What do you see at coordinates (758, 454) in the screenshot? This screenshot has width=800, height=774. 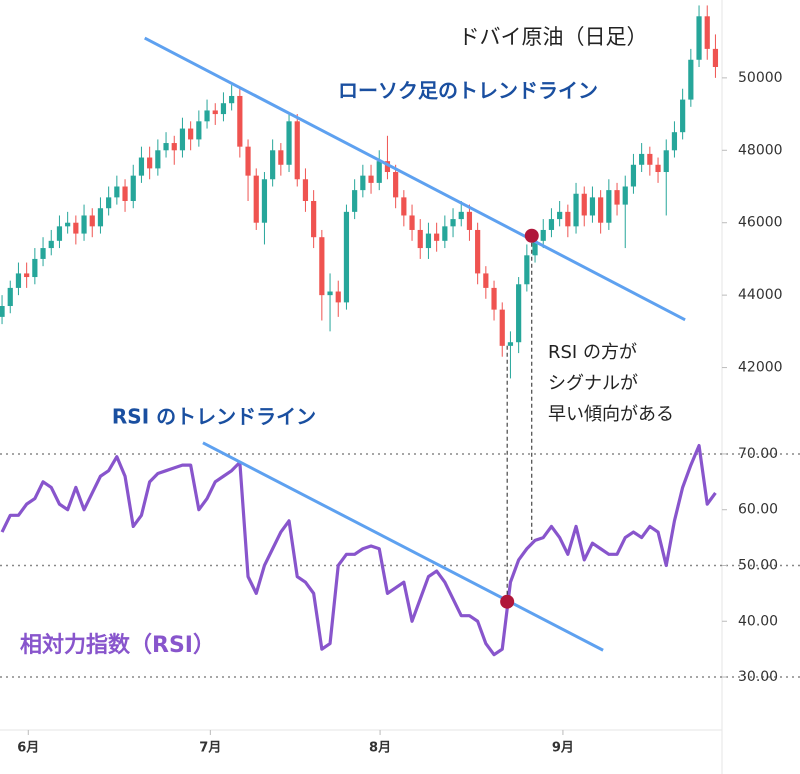 I see `y-tick-label: 70.00` at bounding box center [758, 454].